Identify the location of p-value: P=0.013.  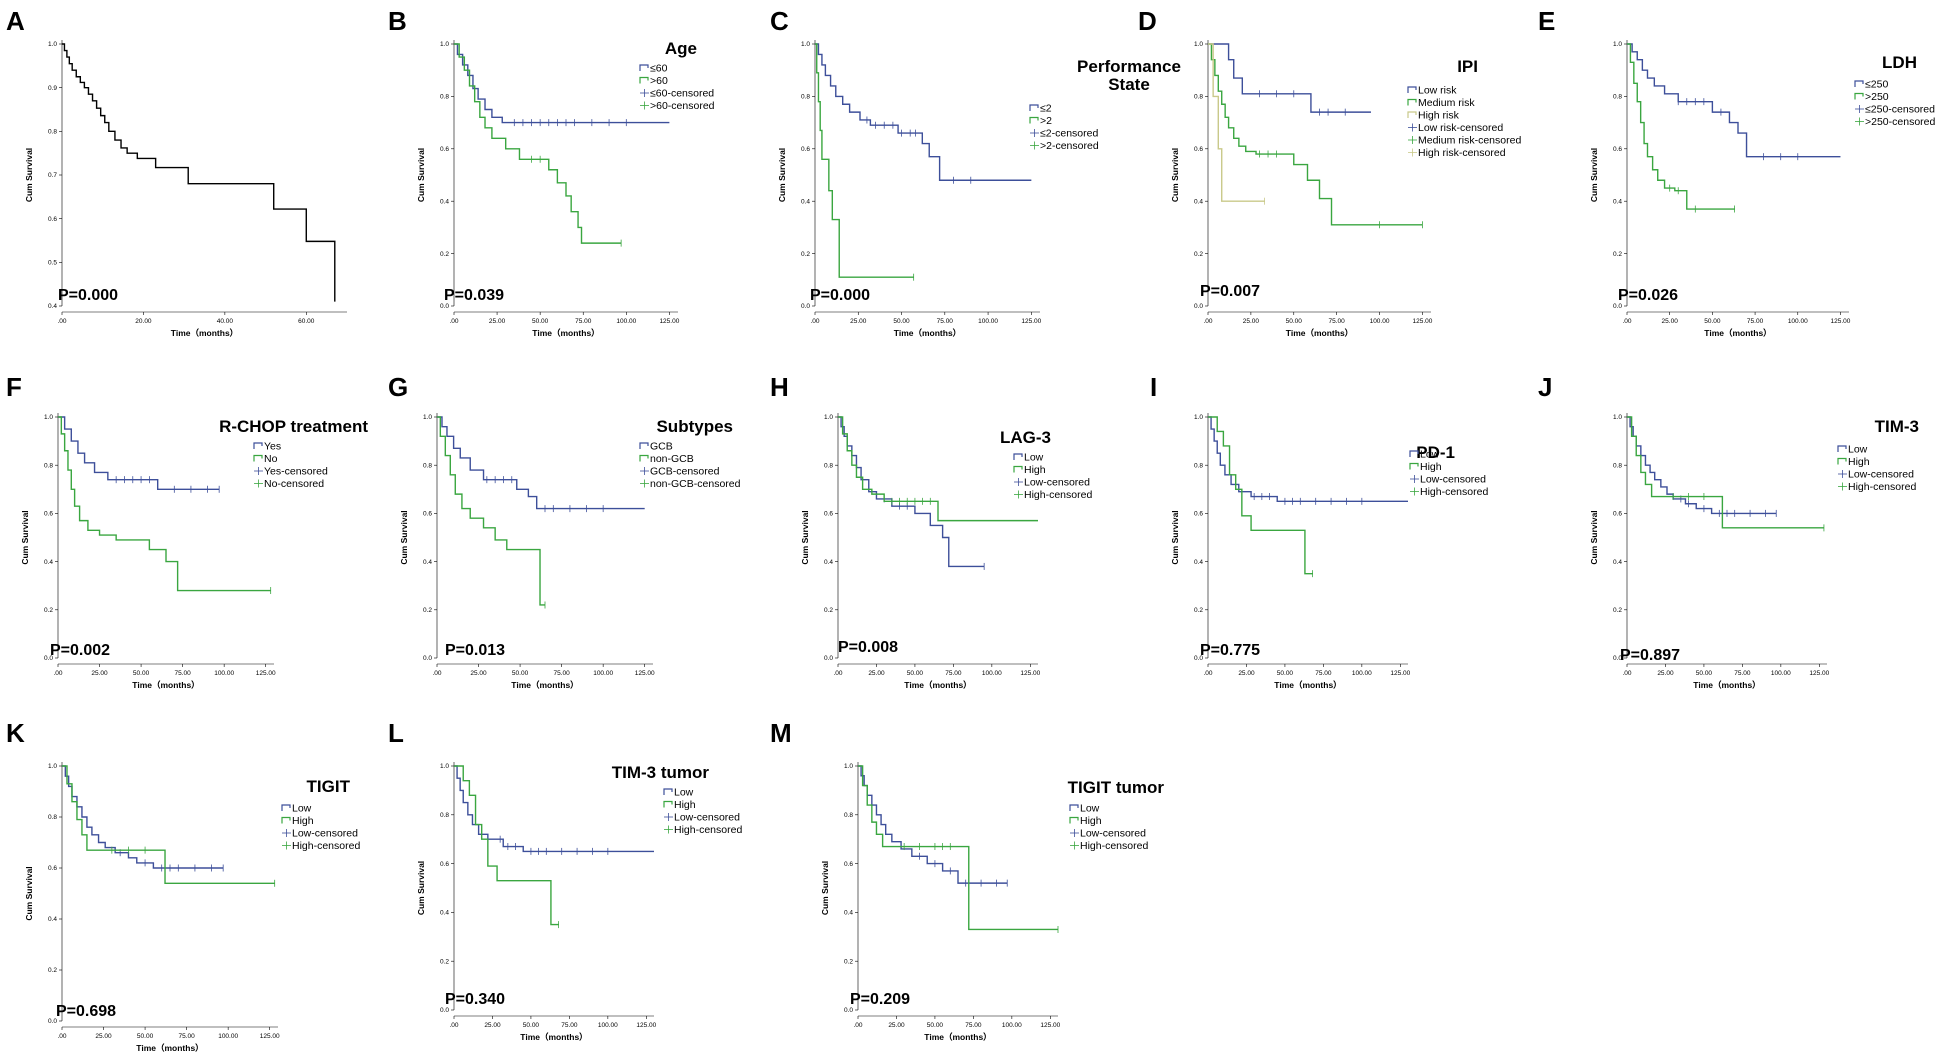
(475, 650).